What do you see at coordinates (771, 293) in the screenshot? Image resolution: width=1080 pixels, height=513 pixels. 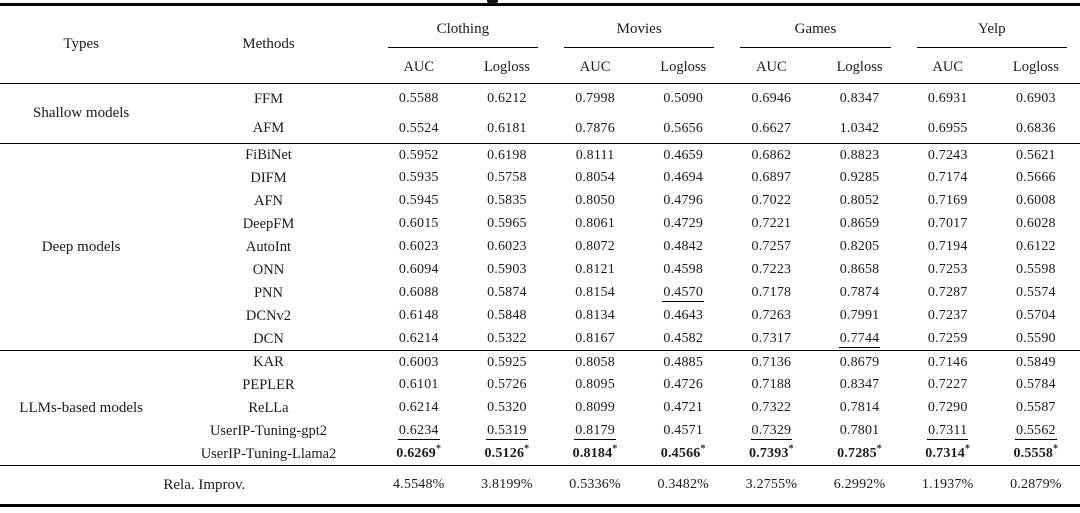 I see `metric-value: 0.7178` at bounding box center [771, 293].